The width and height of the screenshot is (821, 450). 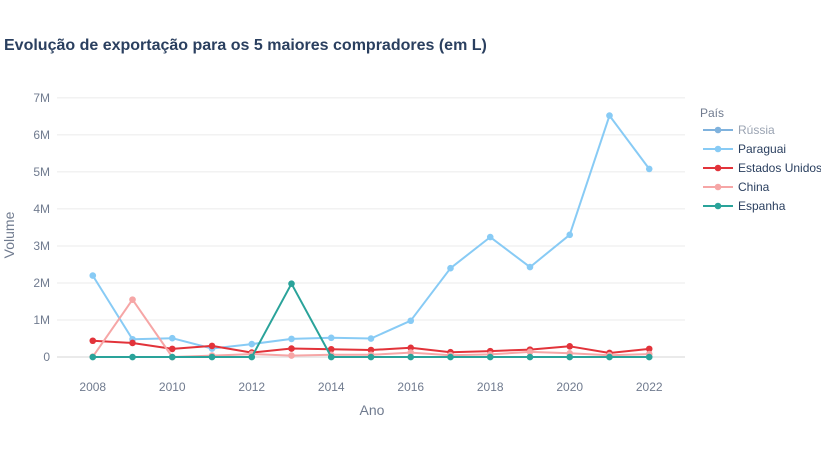 What do you see at coordinates (92, 387) in the screenshot?
I see `x-tick-label: 2008` at bounding box center [92, 387].